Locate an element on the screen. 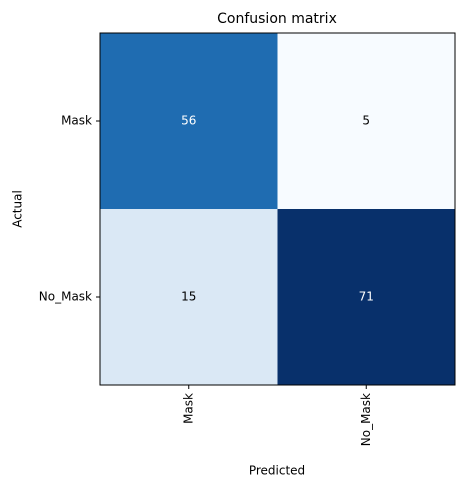 The height and width of the screenshot is (489, 467). cell-label: 56 is located at coordinates (188, 121).